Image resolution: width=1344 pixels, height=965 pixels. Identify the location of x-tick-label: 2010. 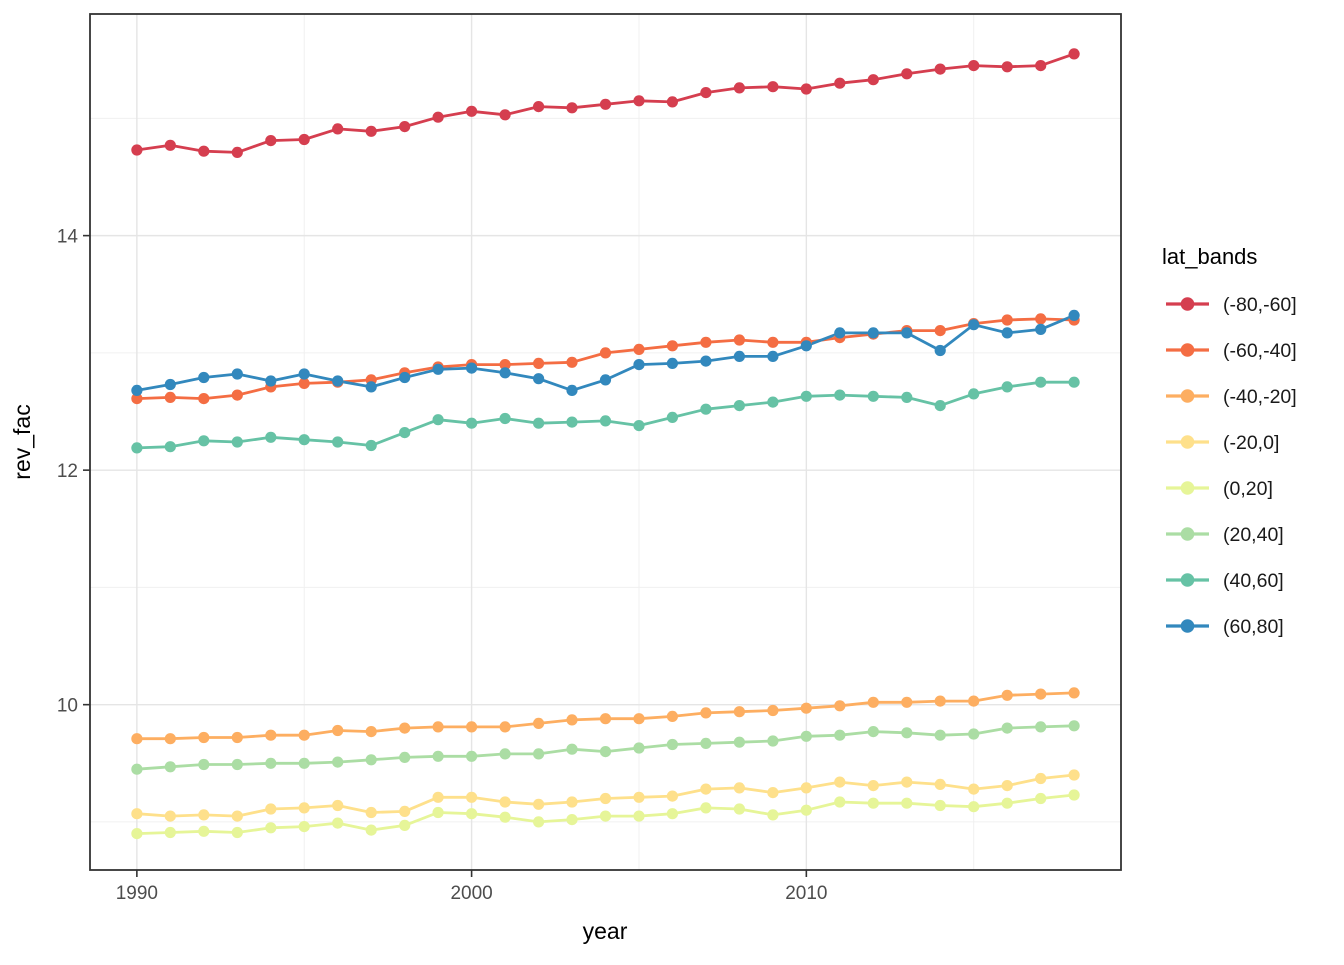
(806, 893).